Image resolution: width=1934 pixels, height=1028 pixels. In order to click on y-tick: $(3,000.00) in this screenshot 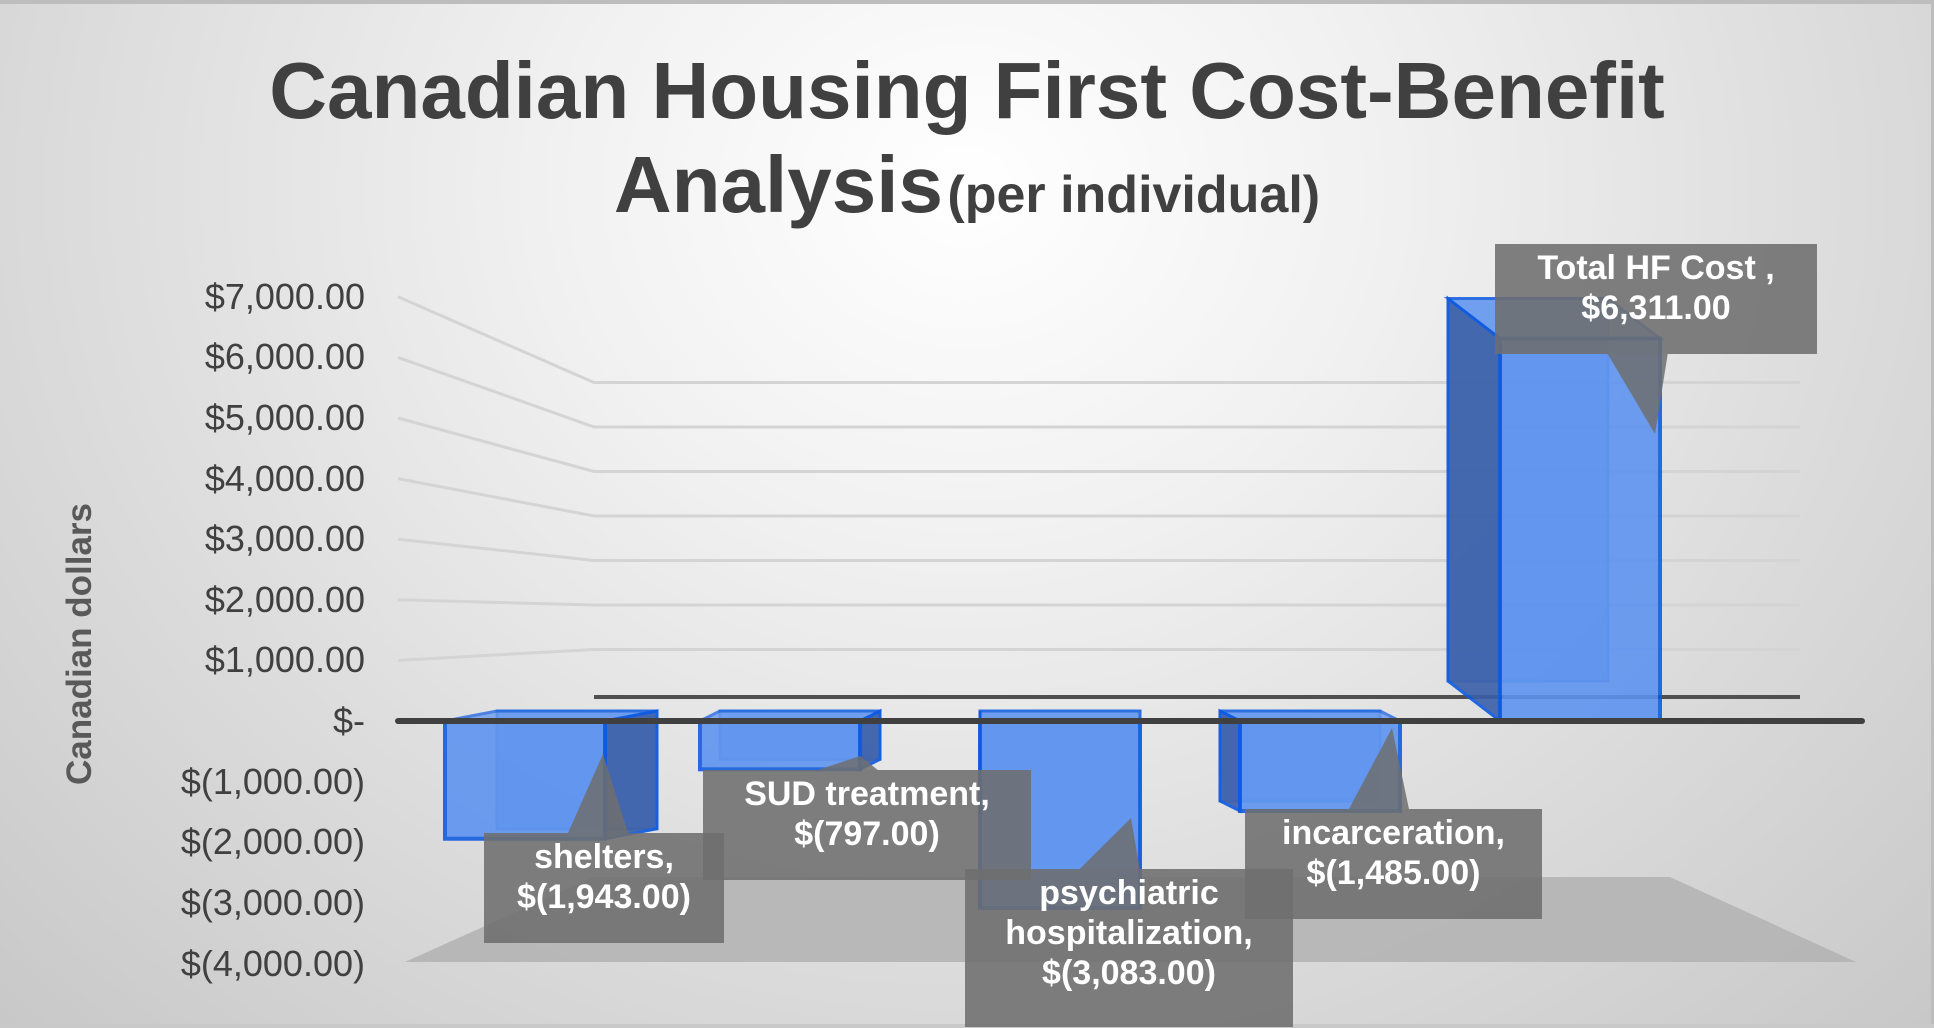, I will do `click(272, 902)`.